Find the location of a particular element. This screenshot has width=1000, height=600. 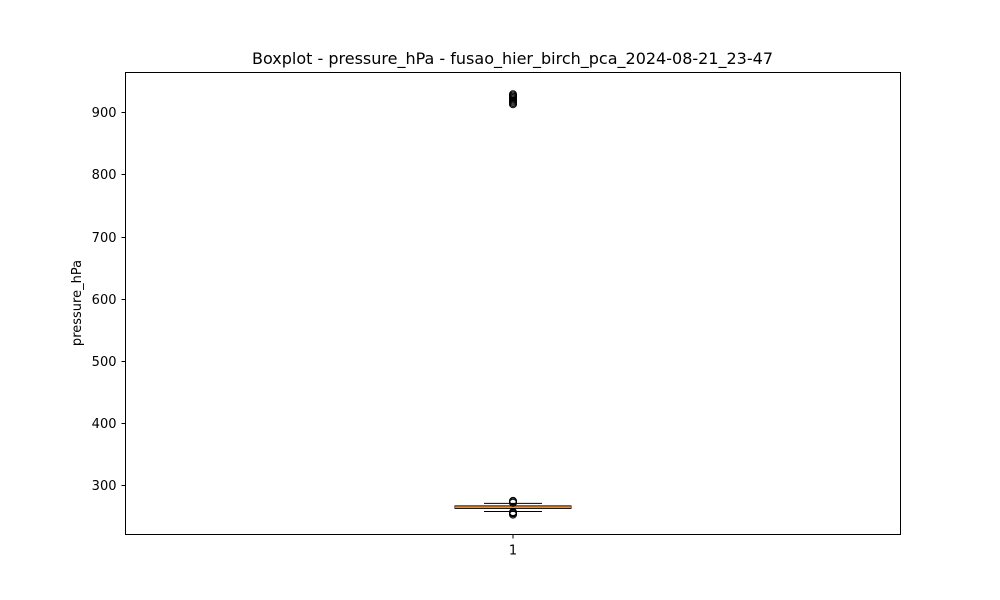

y-tick-label: 700 is located at coordinates (104, 238).